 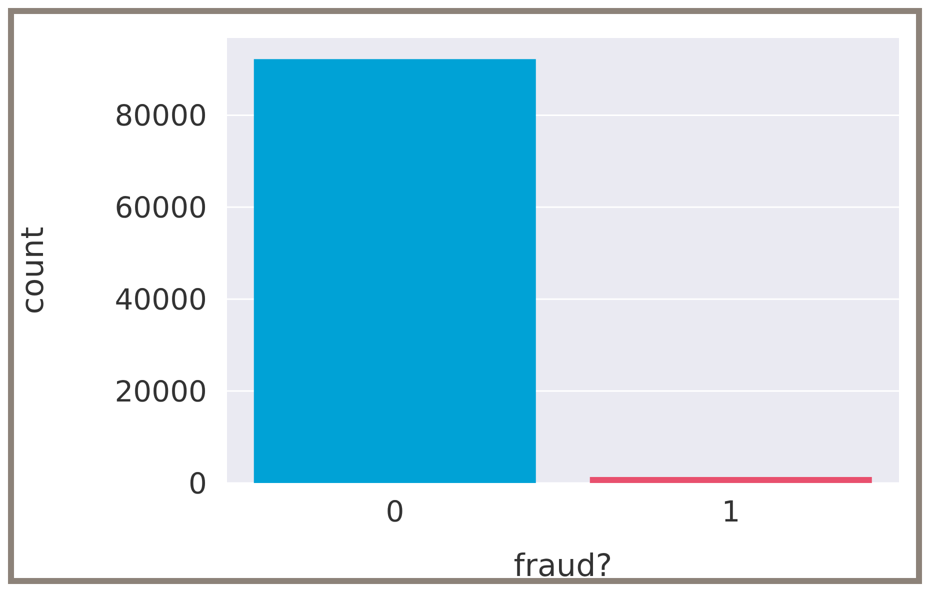 I want to click on x-tick-label: 1, so click(x=731, y=511).